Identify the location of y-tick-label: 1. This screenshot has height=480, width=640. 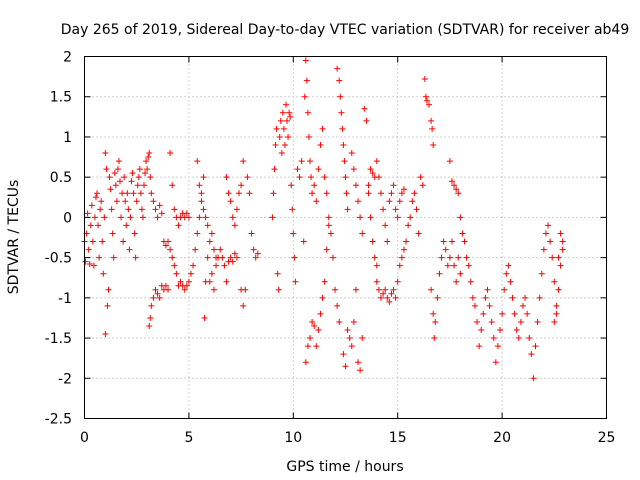
(67, 138).